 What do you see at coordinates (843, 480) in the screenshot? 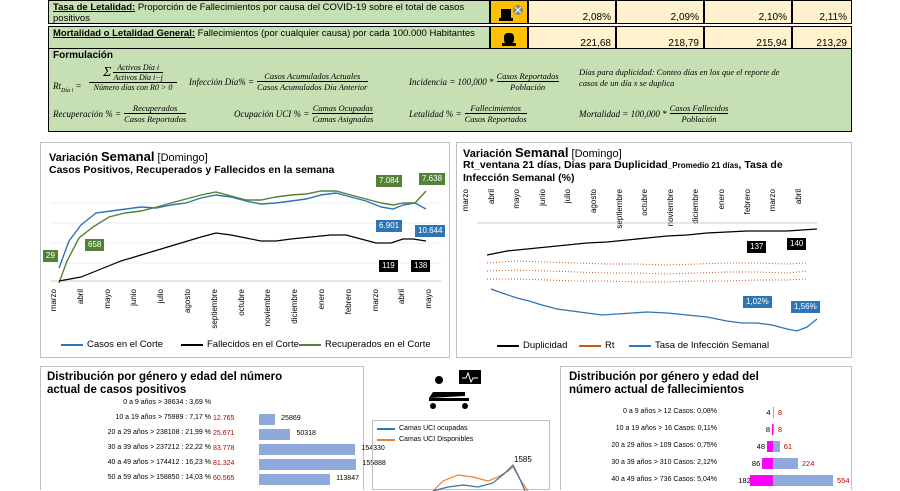
I see `male-value: 554` at bounding box center [843, 480].